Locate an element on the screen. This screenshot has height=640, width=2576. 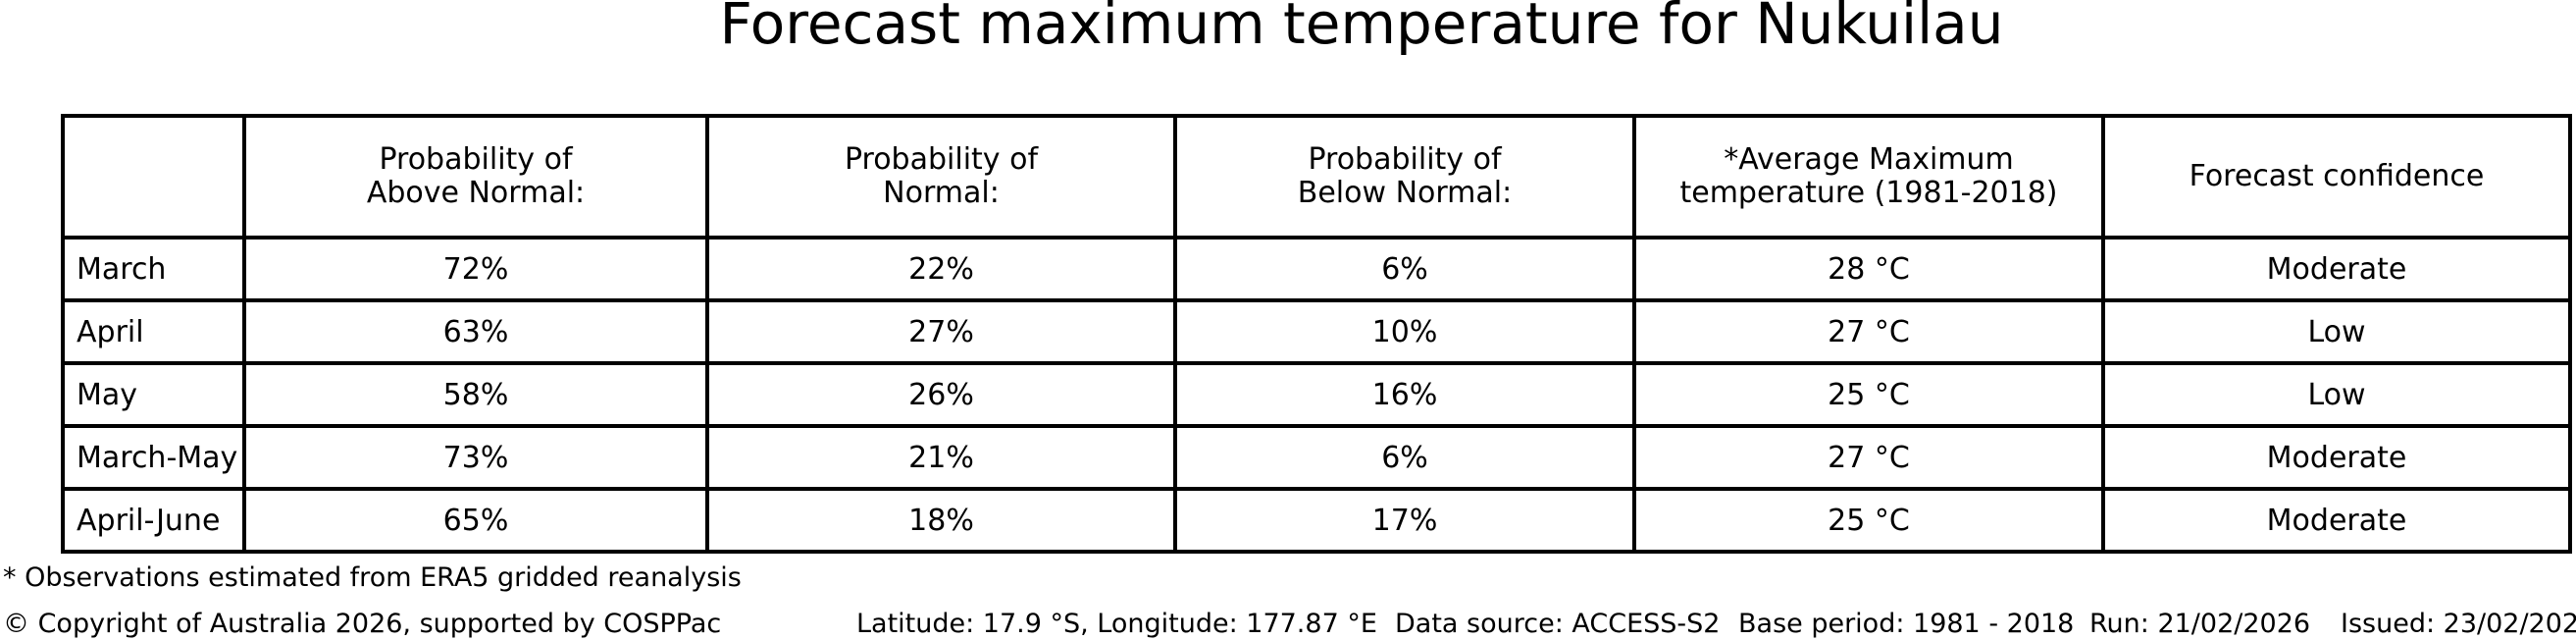
row-label-april: April is located at coordinates (153, 331).